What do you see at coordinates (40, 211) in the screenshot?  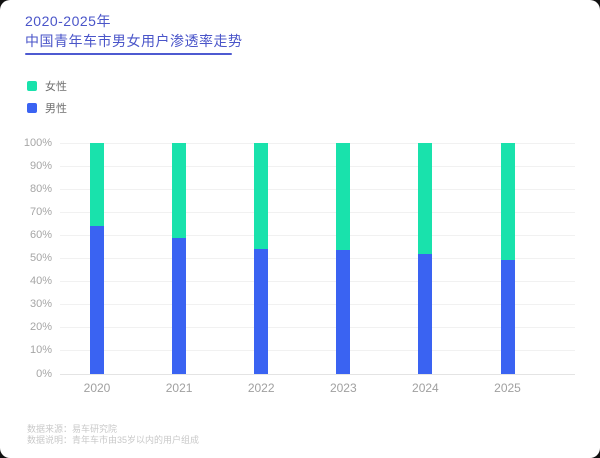 I see `y-axis-tick-70%: 70%` at bounding box center [40, 211].